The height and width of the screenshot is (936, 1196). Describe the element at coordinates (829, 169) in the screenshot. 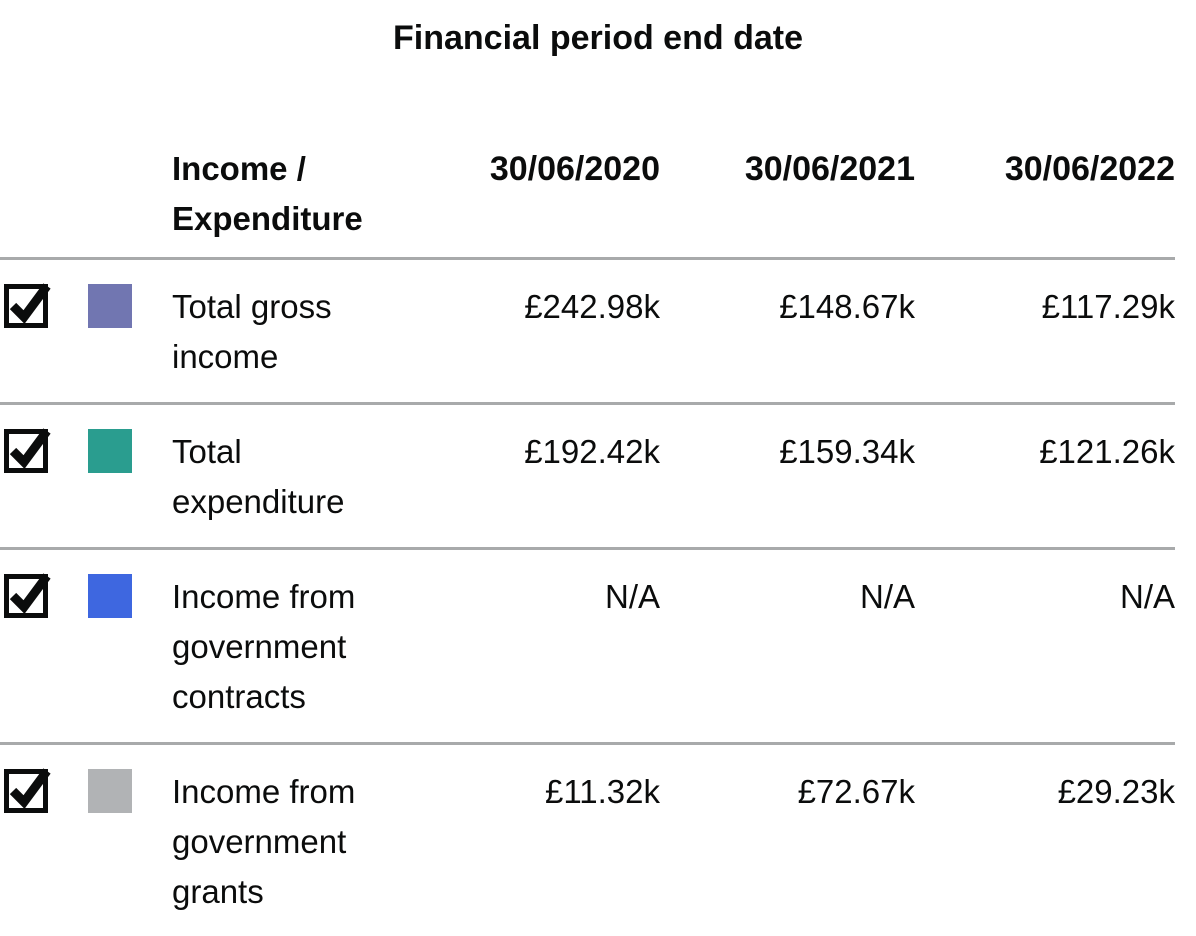

I see `column-header-date-2021: 30/06/2021` at that location.